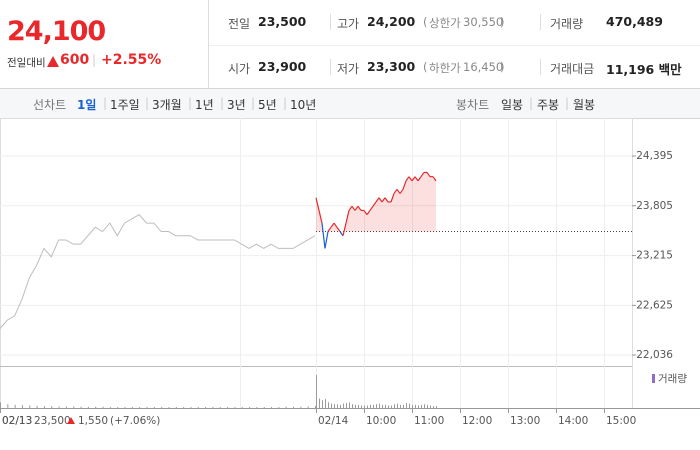  I want to click on x-tick-label: 10:00, so click(381, 421).